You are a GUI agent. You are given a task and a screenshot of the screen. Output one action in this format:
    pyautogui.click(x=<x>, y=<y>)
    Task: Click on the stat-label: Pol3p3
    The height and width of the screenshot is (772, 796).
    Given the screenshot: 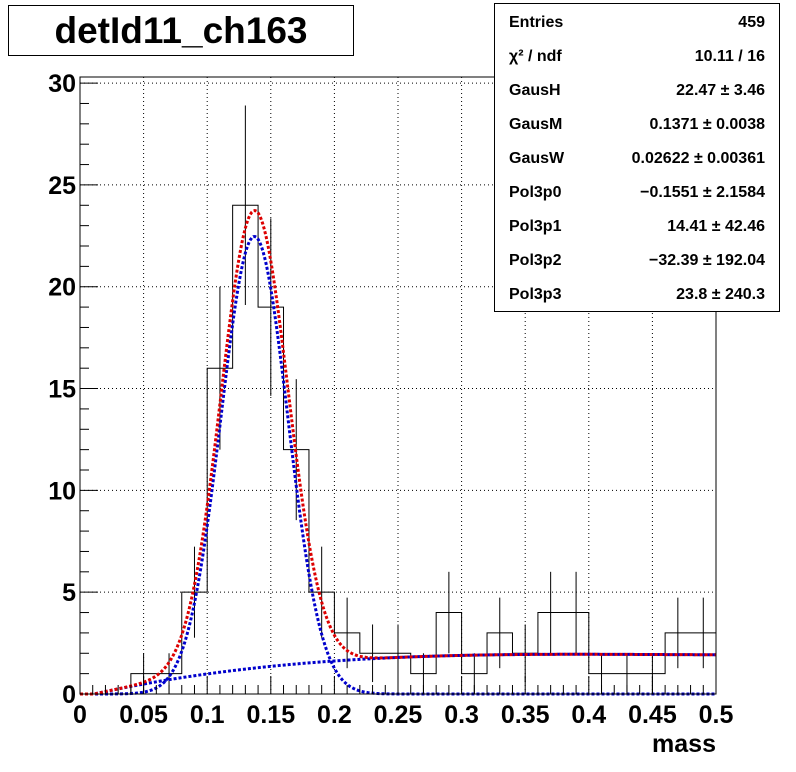 What is the action you would take?
    pyautogui.click(x=535, y=294)
    